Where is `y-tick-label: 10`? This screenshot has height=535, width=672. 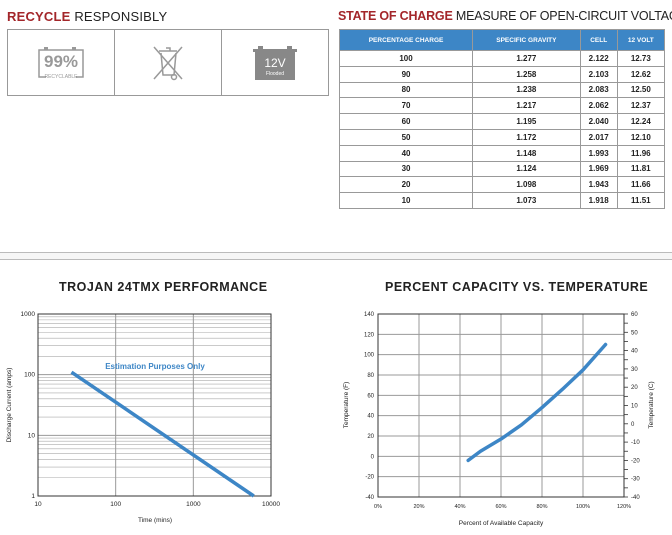 y-tick-label: 10 is located at coordinates (32, 435).